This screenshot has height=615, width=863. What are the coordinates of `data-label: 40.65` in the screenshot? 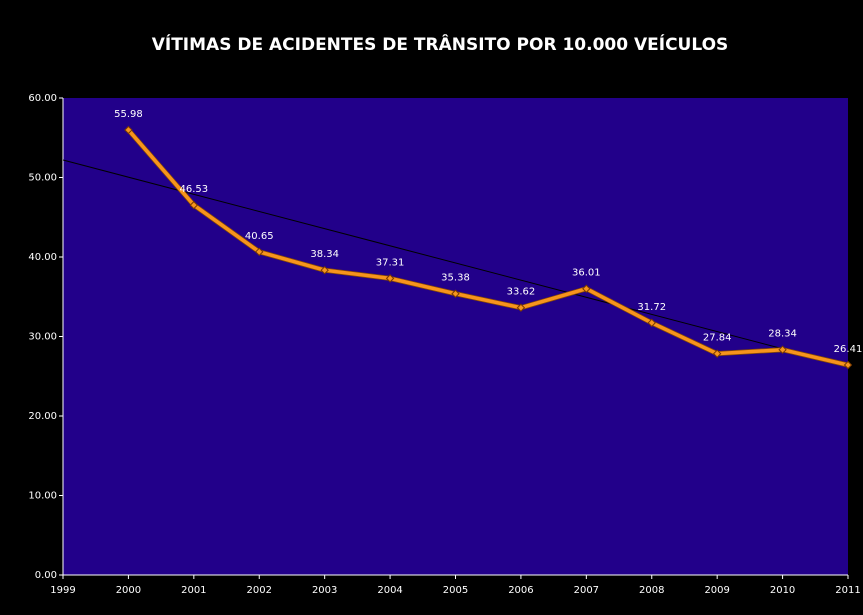 It's located at (259, 236).